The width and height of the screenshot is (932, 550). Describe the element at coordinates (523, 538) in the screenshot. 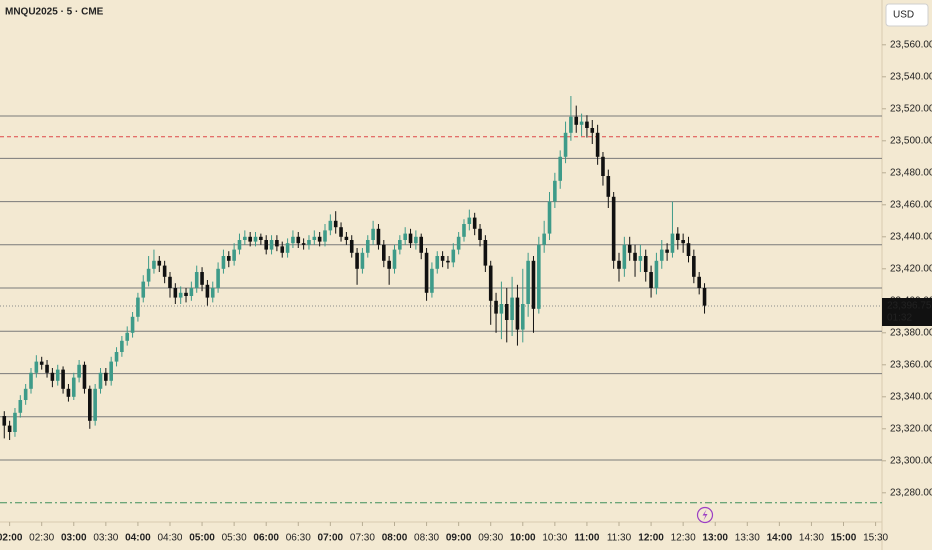

I see `x-tick-label: 10:00` at that location.